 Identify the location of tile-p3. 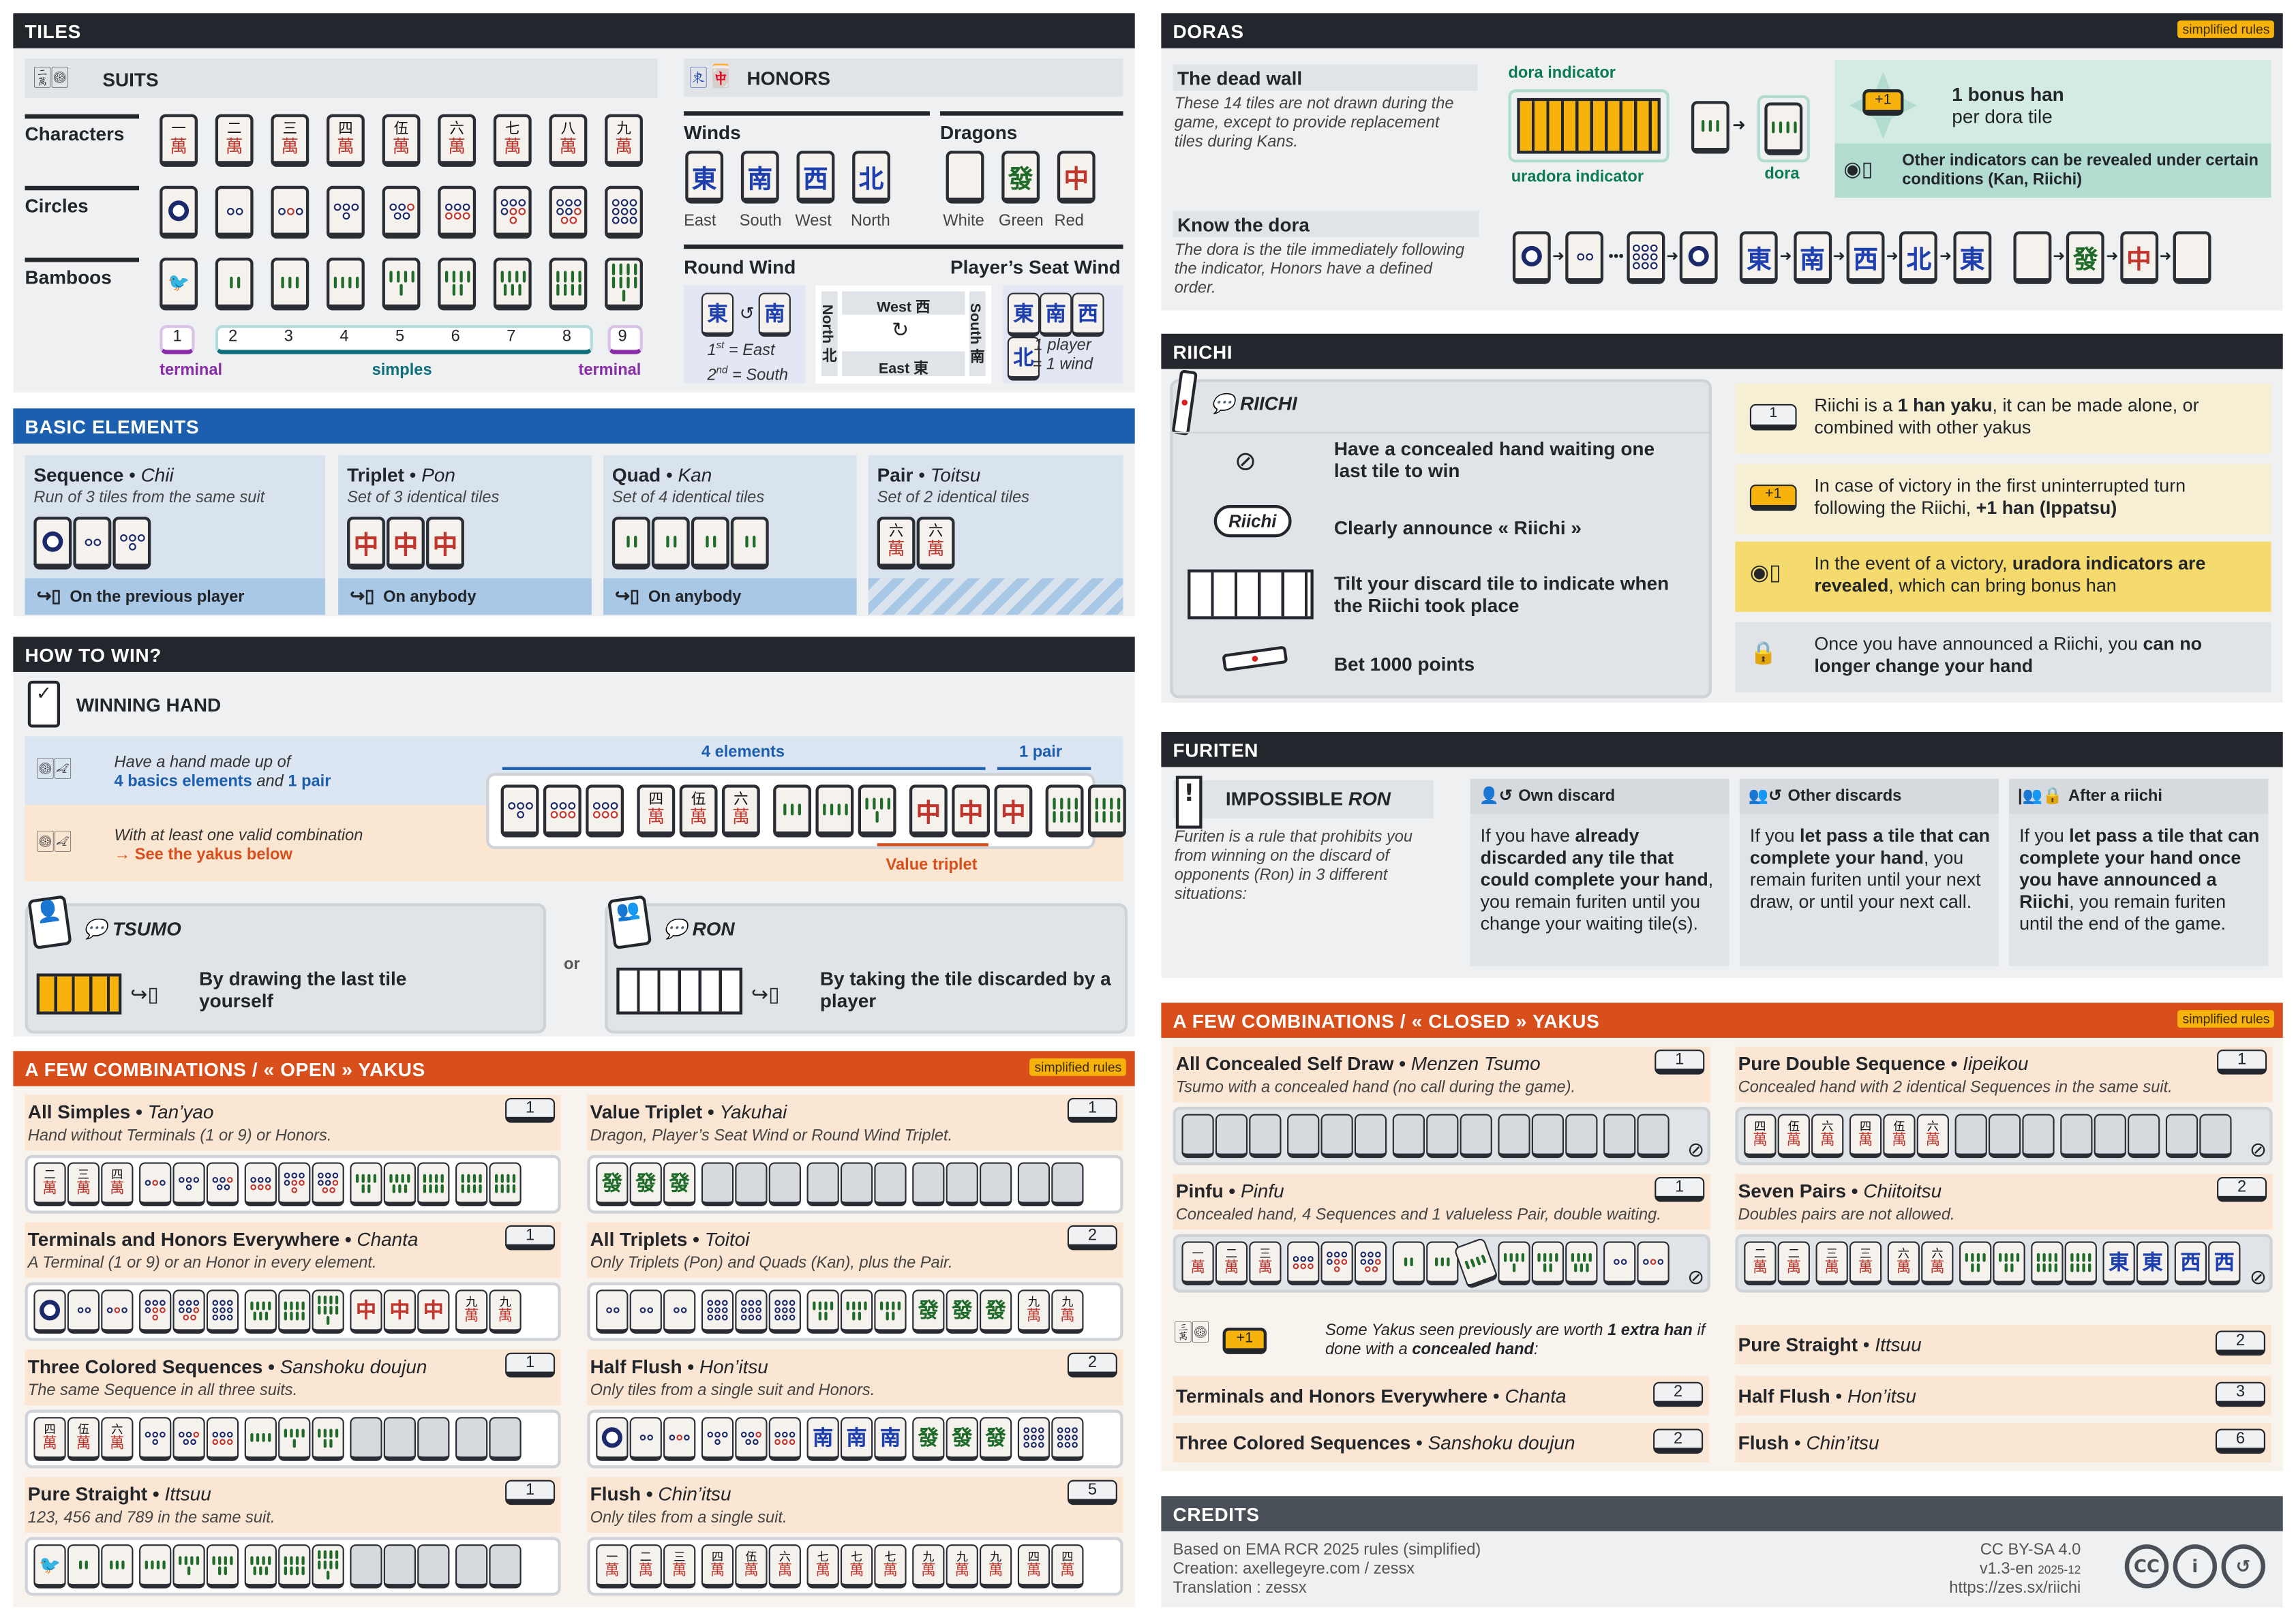
(290, 212).